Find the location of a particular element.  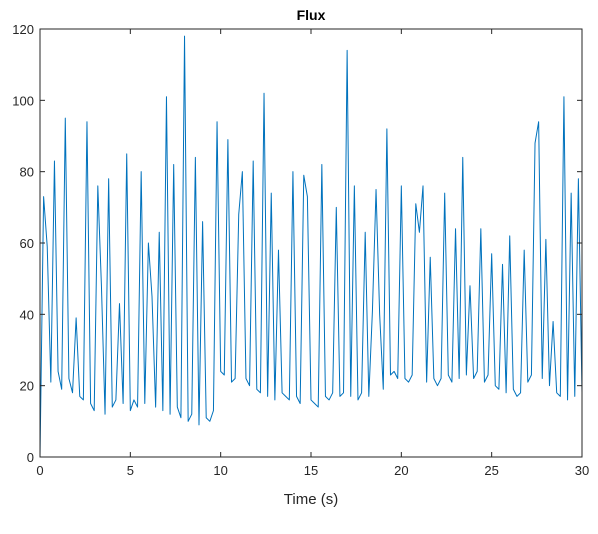

x-axis-label: Time (s) is located at coordinates (311, 499).